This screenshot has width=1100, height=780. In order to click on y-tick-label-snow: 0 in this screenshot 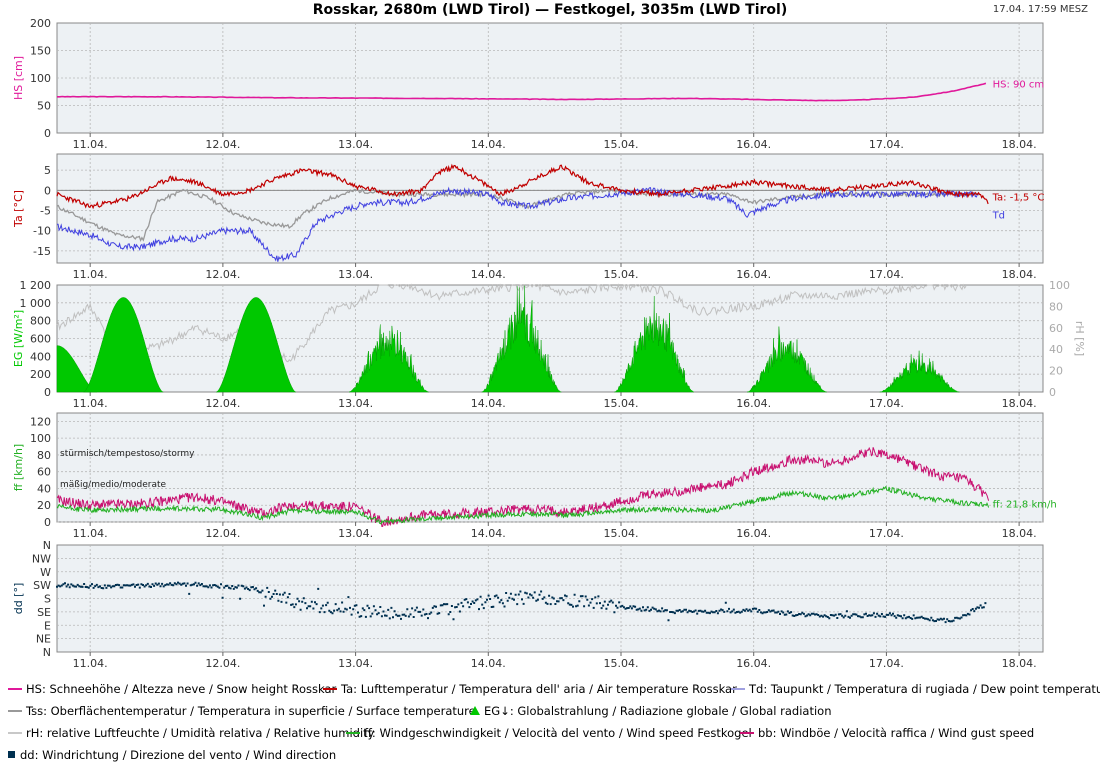, I will do `click(47, 133)`.